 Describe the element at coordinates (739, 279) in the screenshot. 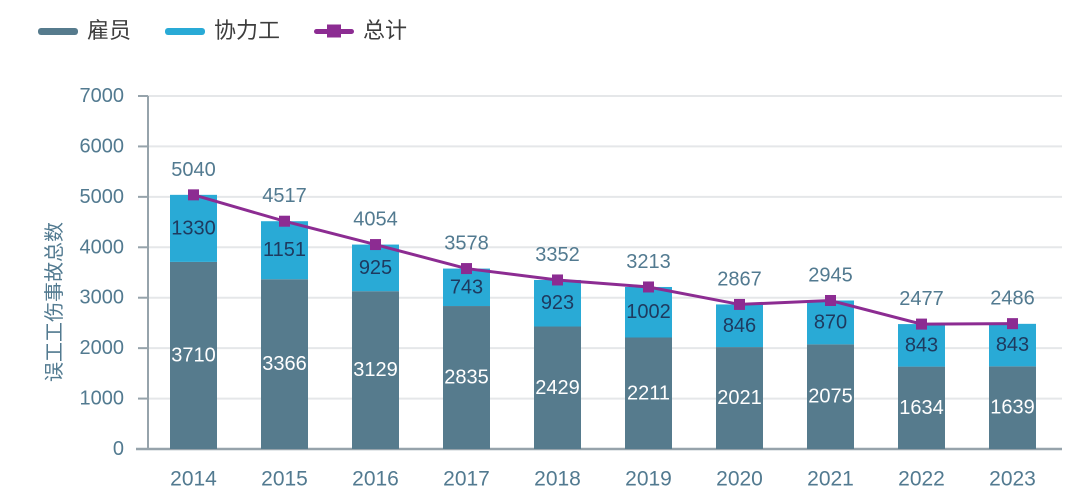

I see `total-value-label: 2867` at that location.